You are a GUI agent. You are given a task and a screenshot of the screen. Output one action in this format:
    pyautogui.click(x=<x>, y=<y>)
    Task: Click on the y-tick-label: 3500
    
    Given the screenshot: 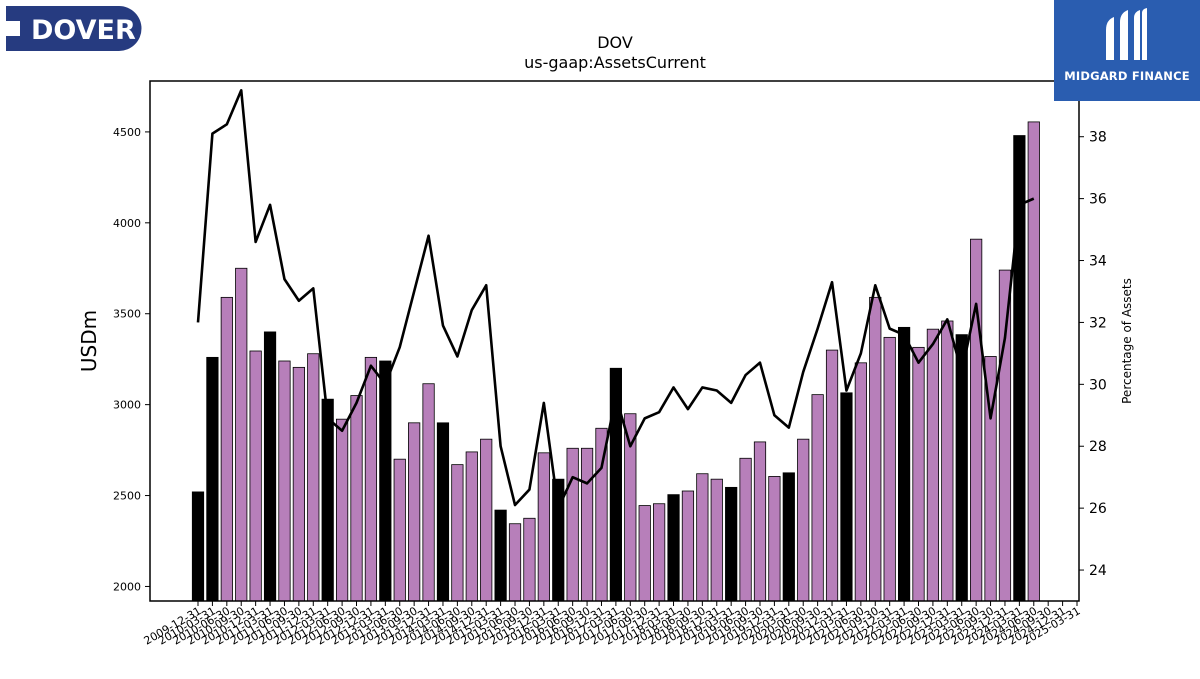 What is the action you would take?
    pyautogui.click(x=127, y=314)
    